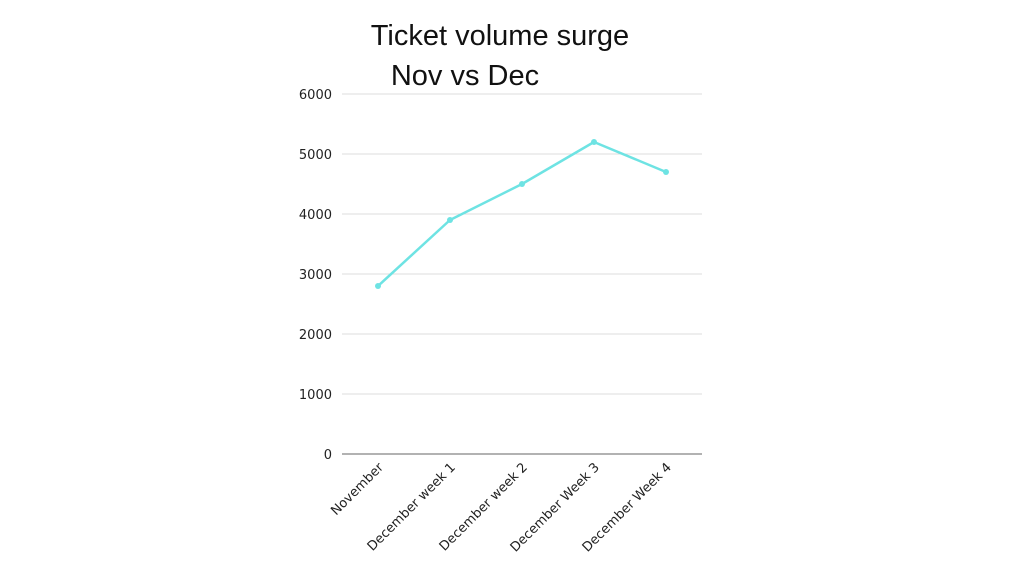 This screenshot has width=1024, height=576. I want to click on y-tick-label: 0, so click(328, 455).